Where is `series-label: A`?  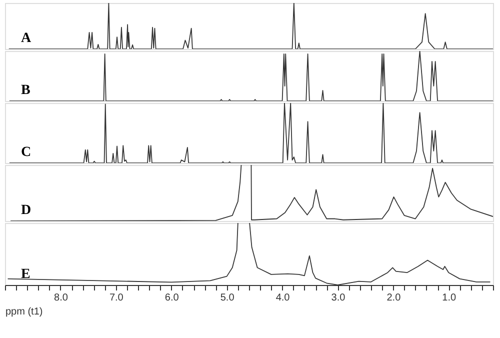
series-label: A is located at coordinates (26, 38).